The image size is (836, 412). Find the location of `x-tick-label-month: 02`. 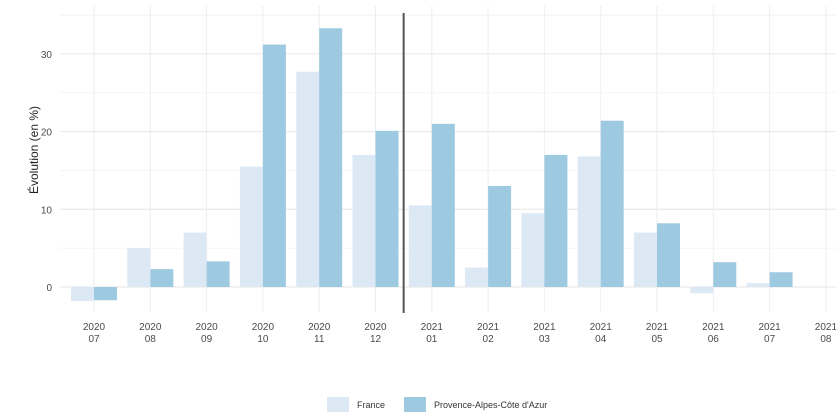

x-tick-label-month: 02 is located at coordinates (489, 339).